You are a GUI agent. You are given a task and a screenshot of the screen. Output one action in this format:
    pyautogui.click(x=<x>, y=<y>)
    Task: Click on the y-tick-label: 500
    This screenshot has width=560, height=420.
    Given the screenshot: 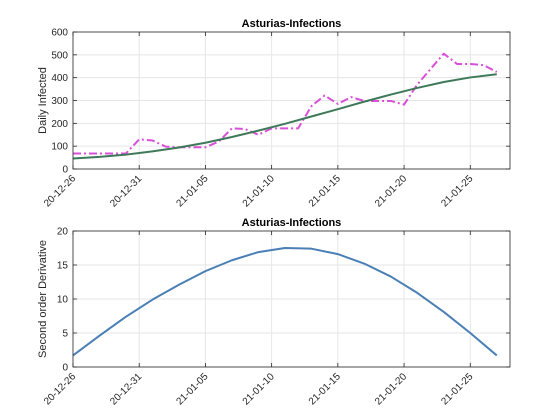 What is the action you would take?
    pyautogui.click(x=59, y=55)
    